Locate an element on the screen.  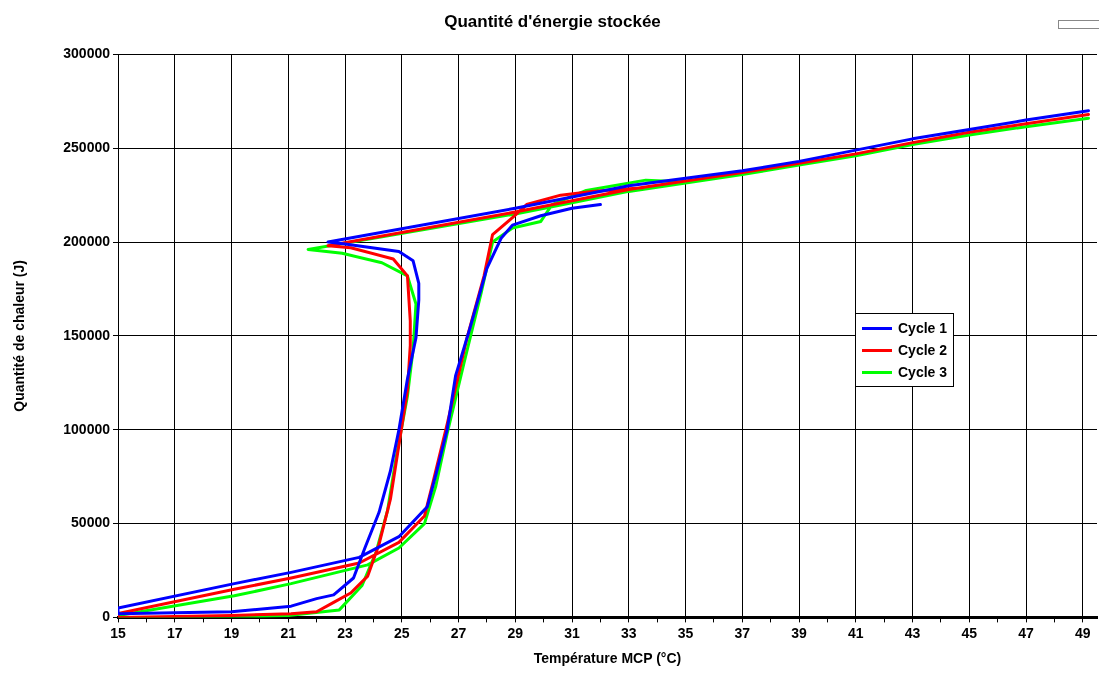
y-tick-label: 100000 is located at coordinates (87, 428).